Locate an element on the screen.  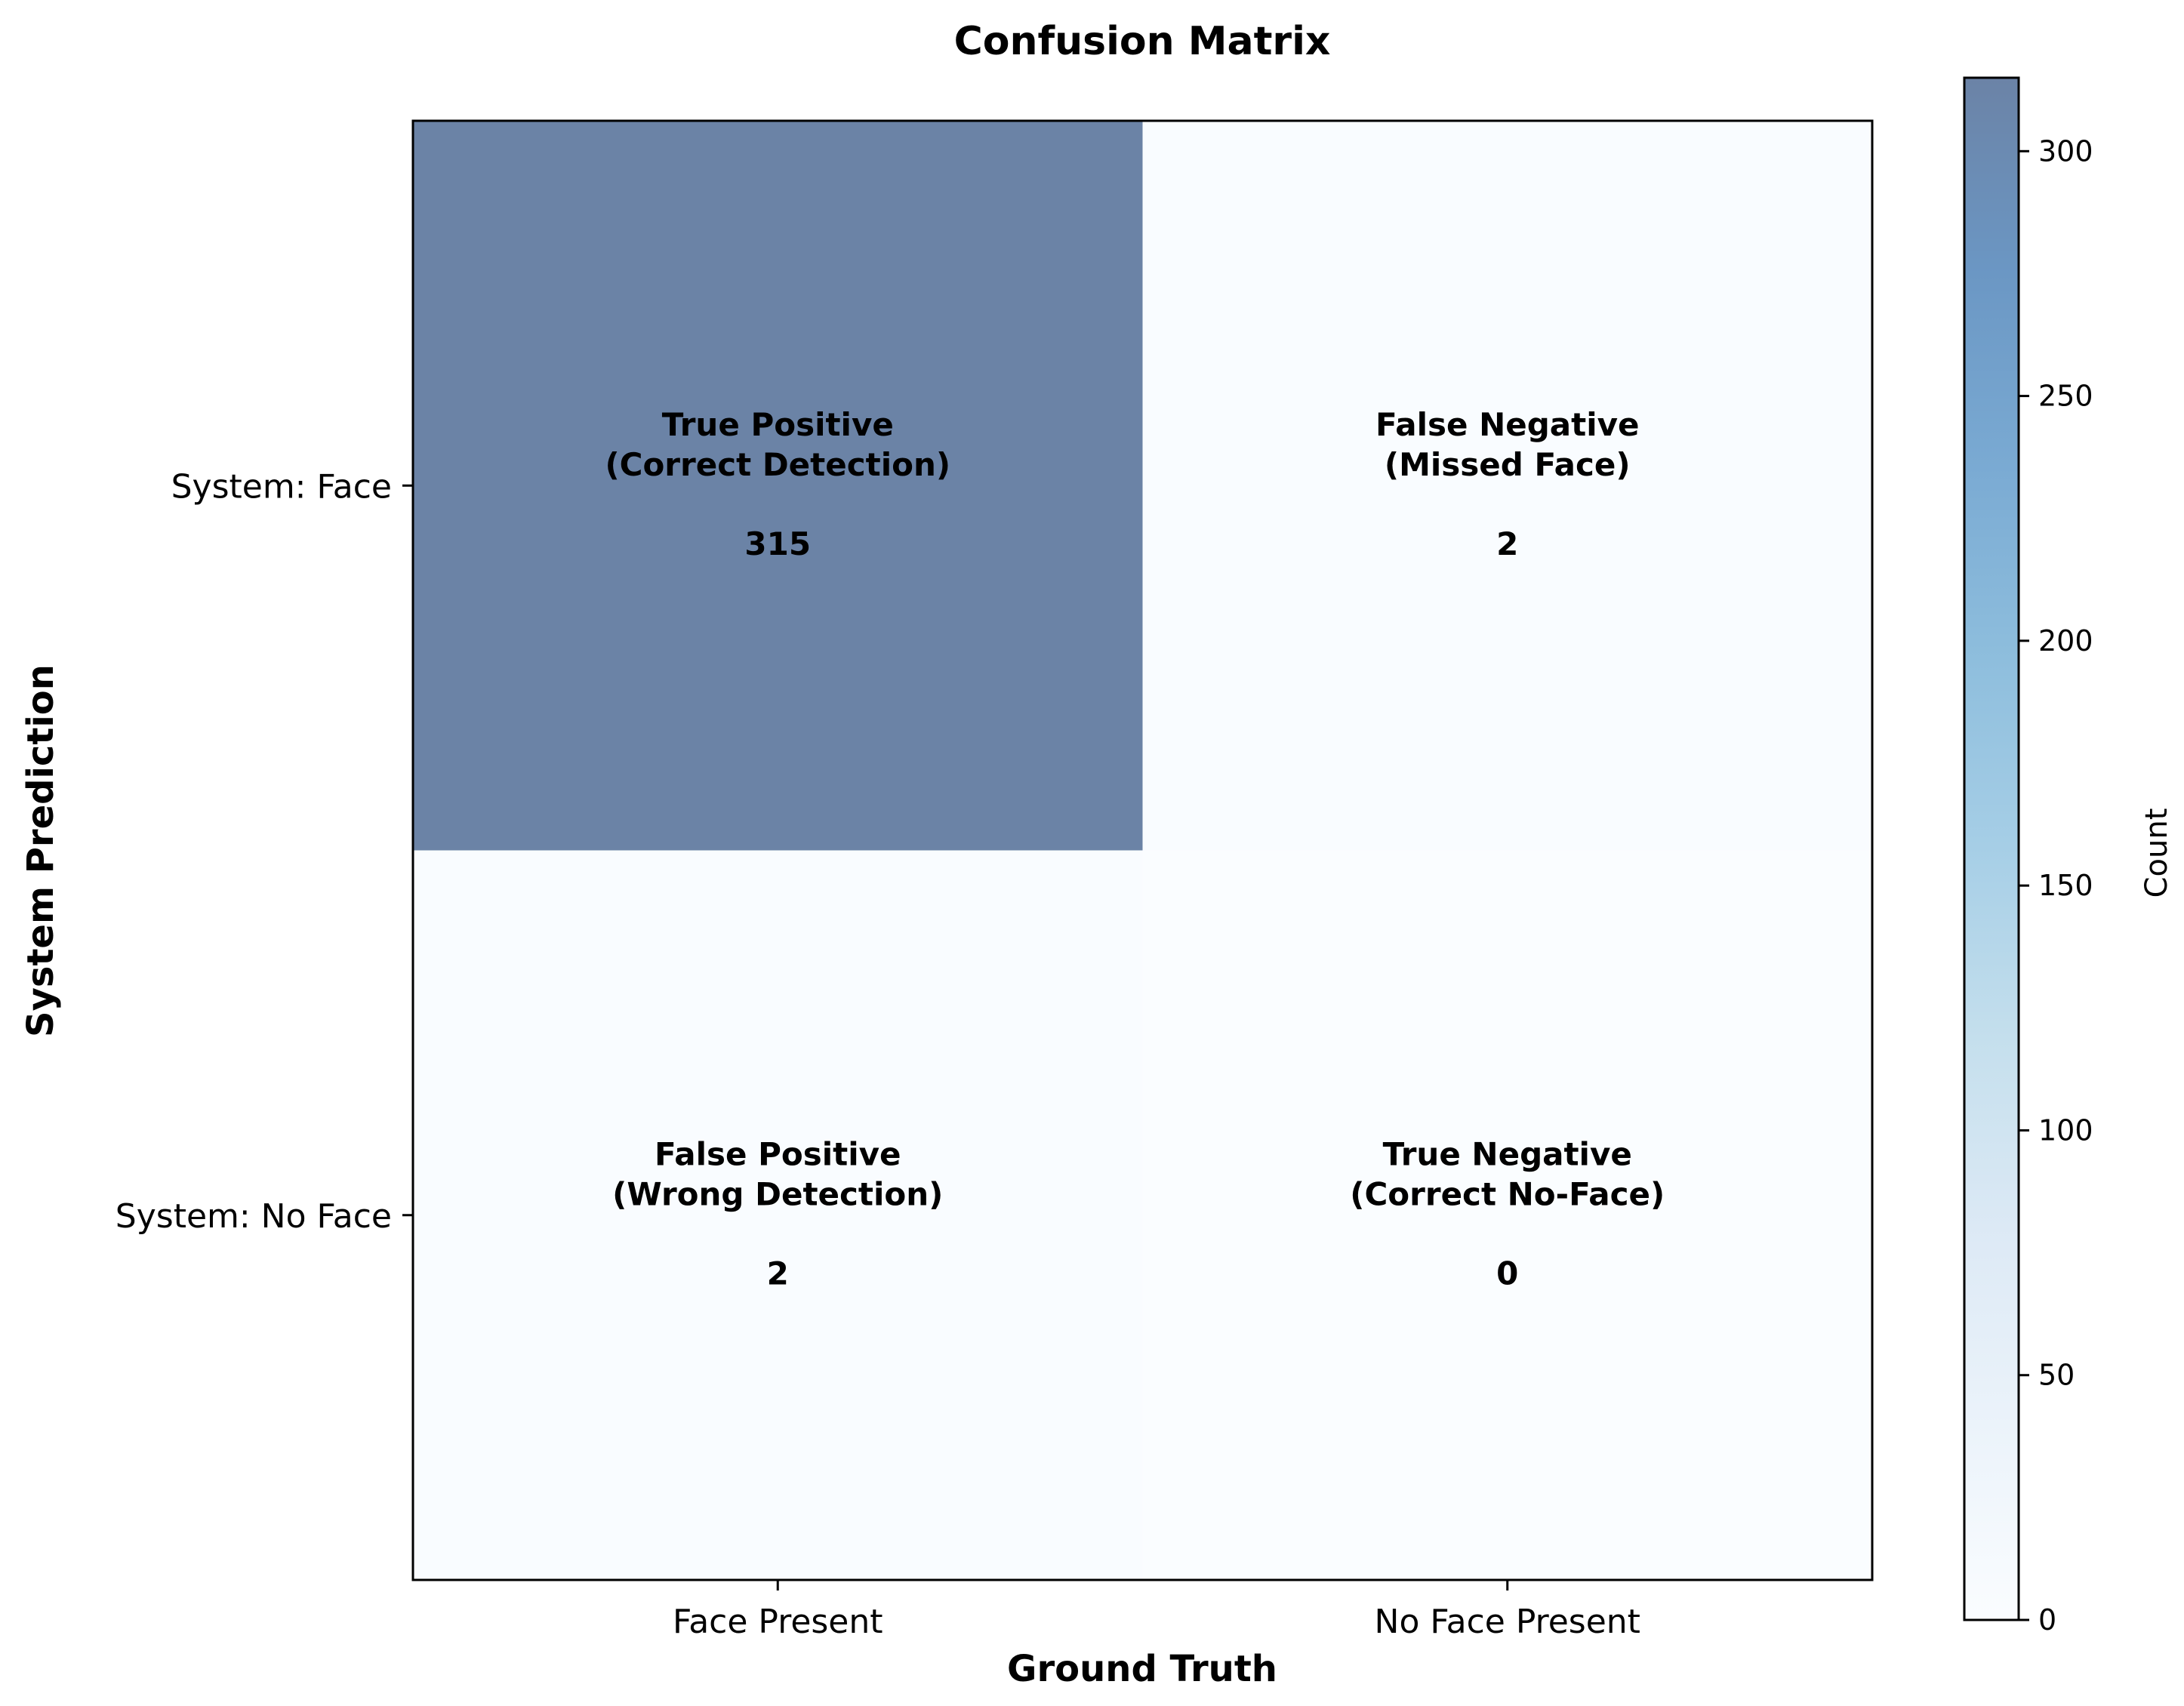
cell-label-line2: (Wrong Detection) is located at coordinates (778, 1194).